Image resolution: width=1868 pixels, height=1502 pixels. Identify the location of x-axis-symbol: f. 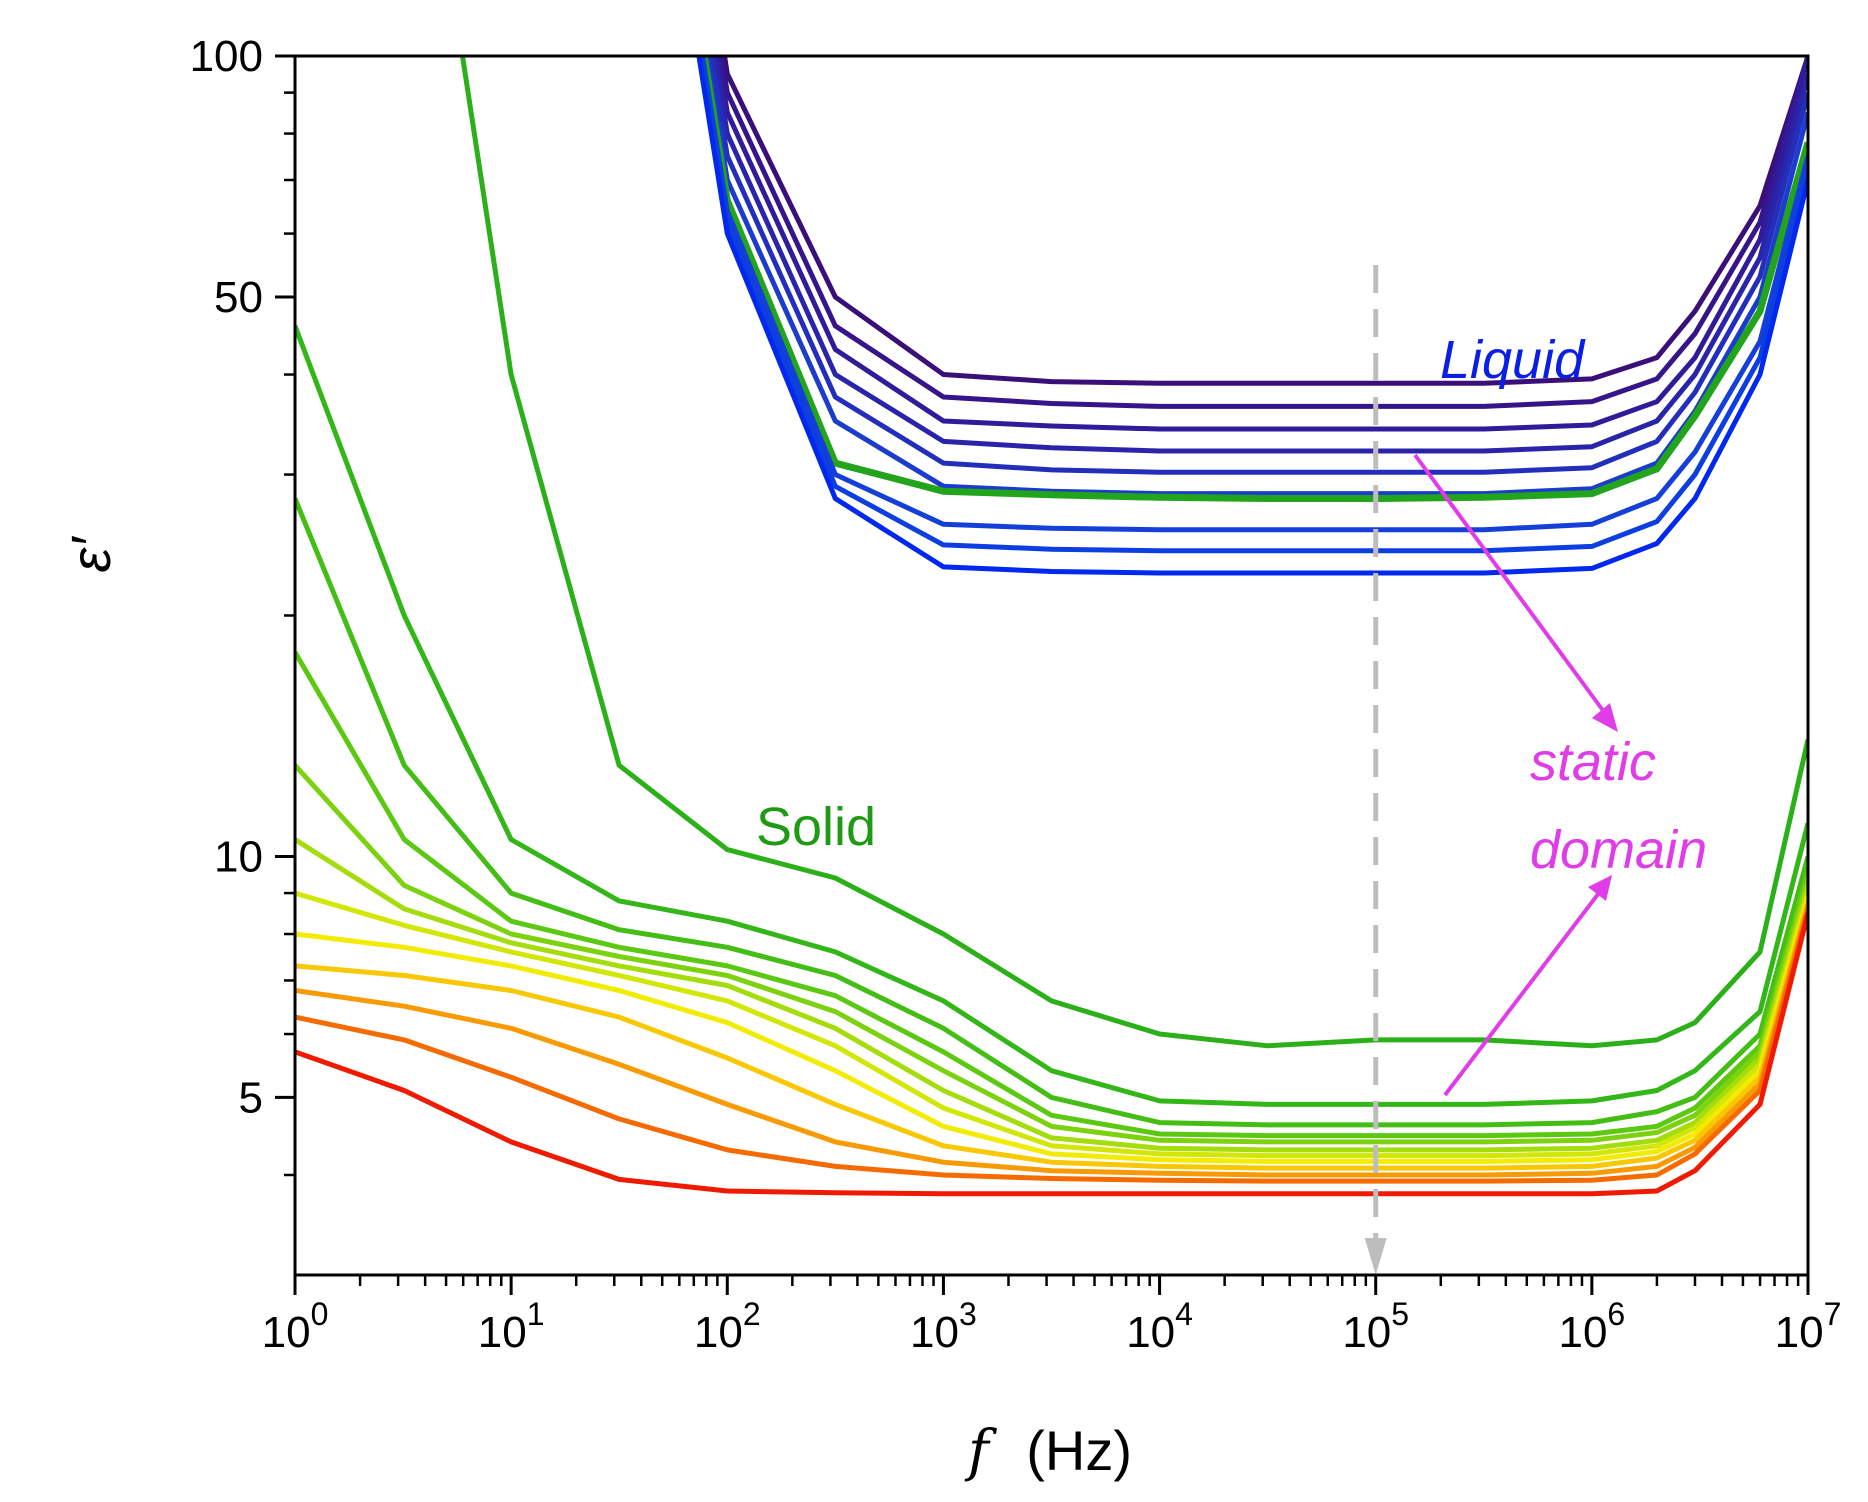
(981, 1451).